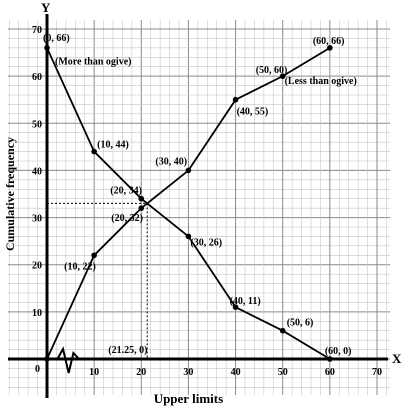  Describe the element at coordinates (188, 398) in the screenshot. I see `x-axis-title: Upper limits` at that location.